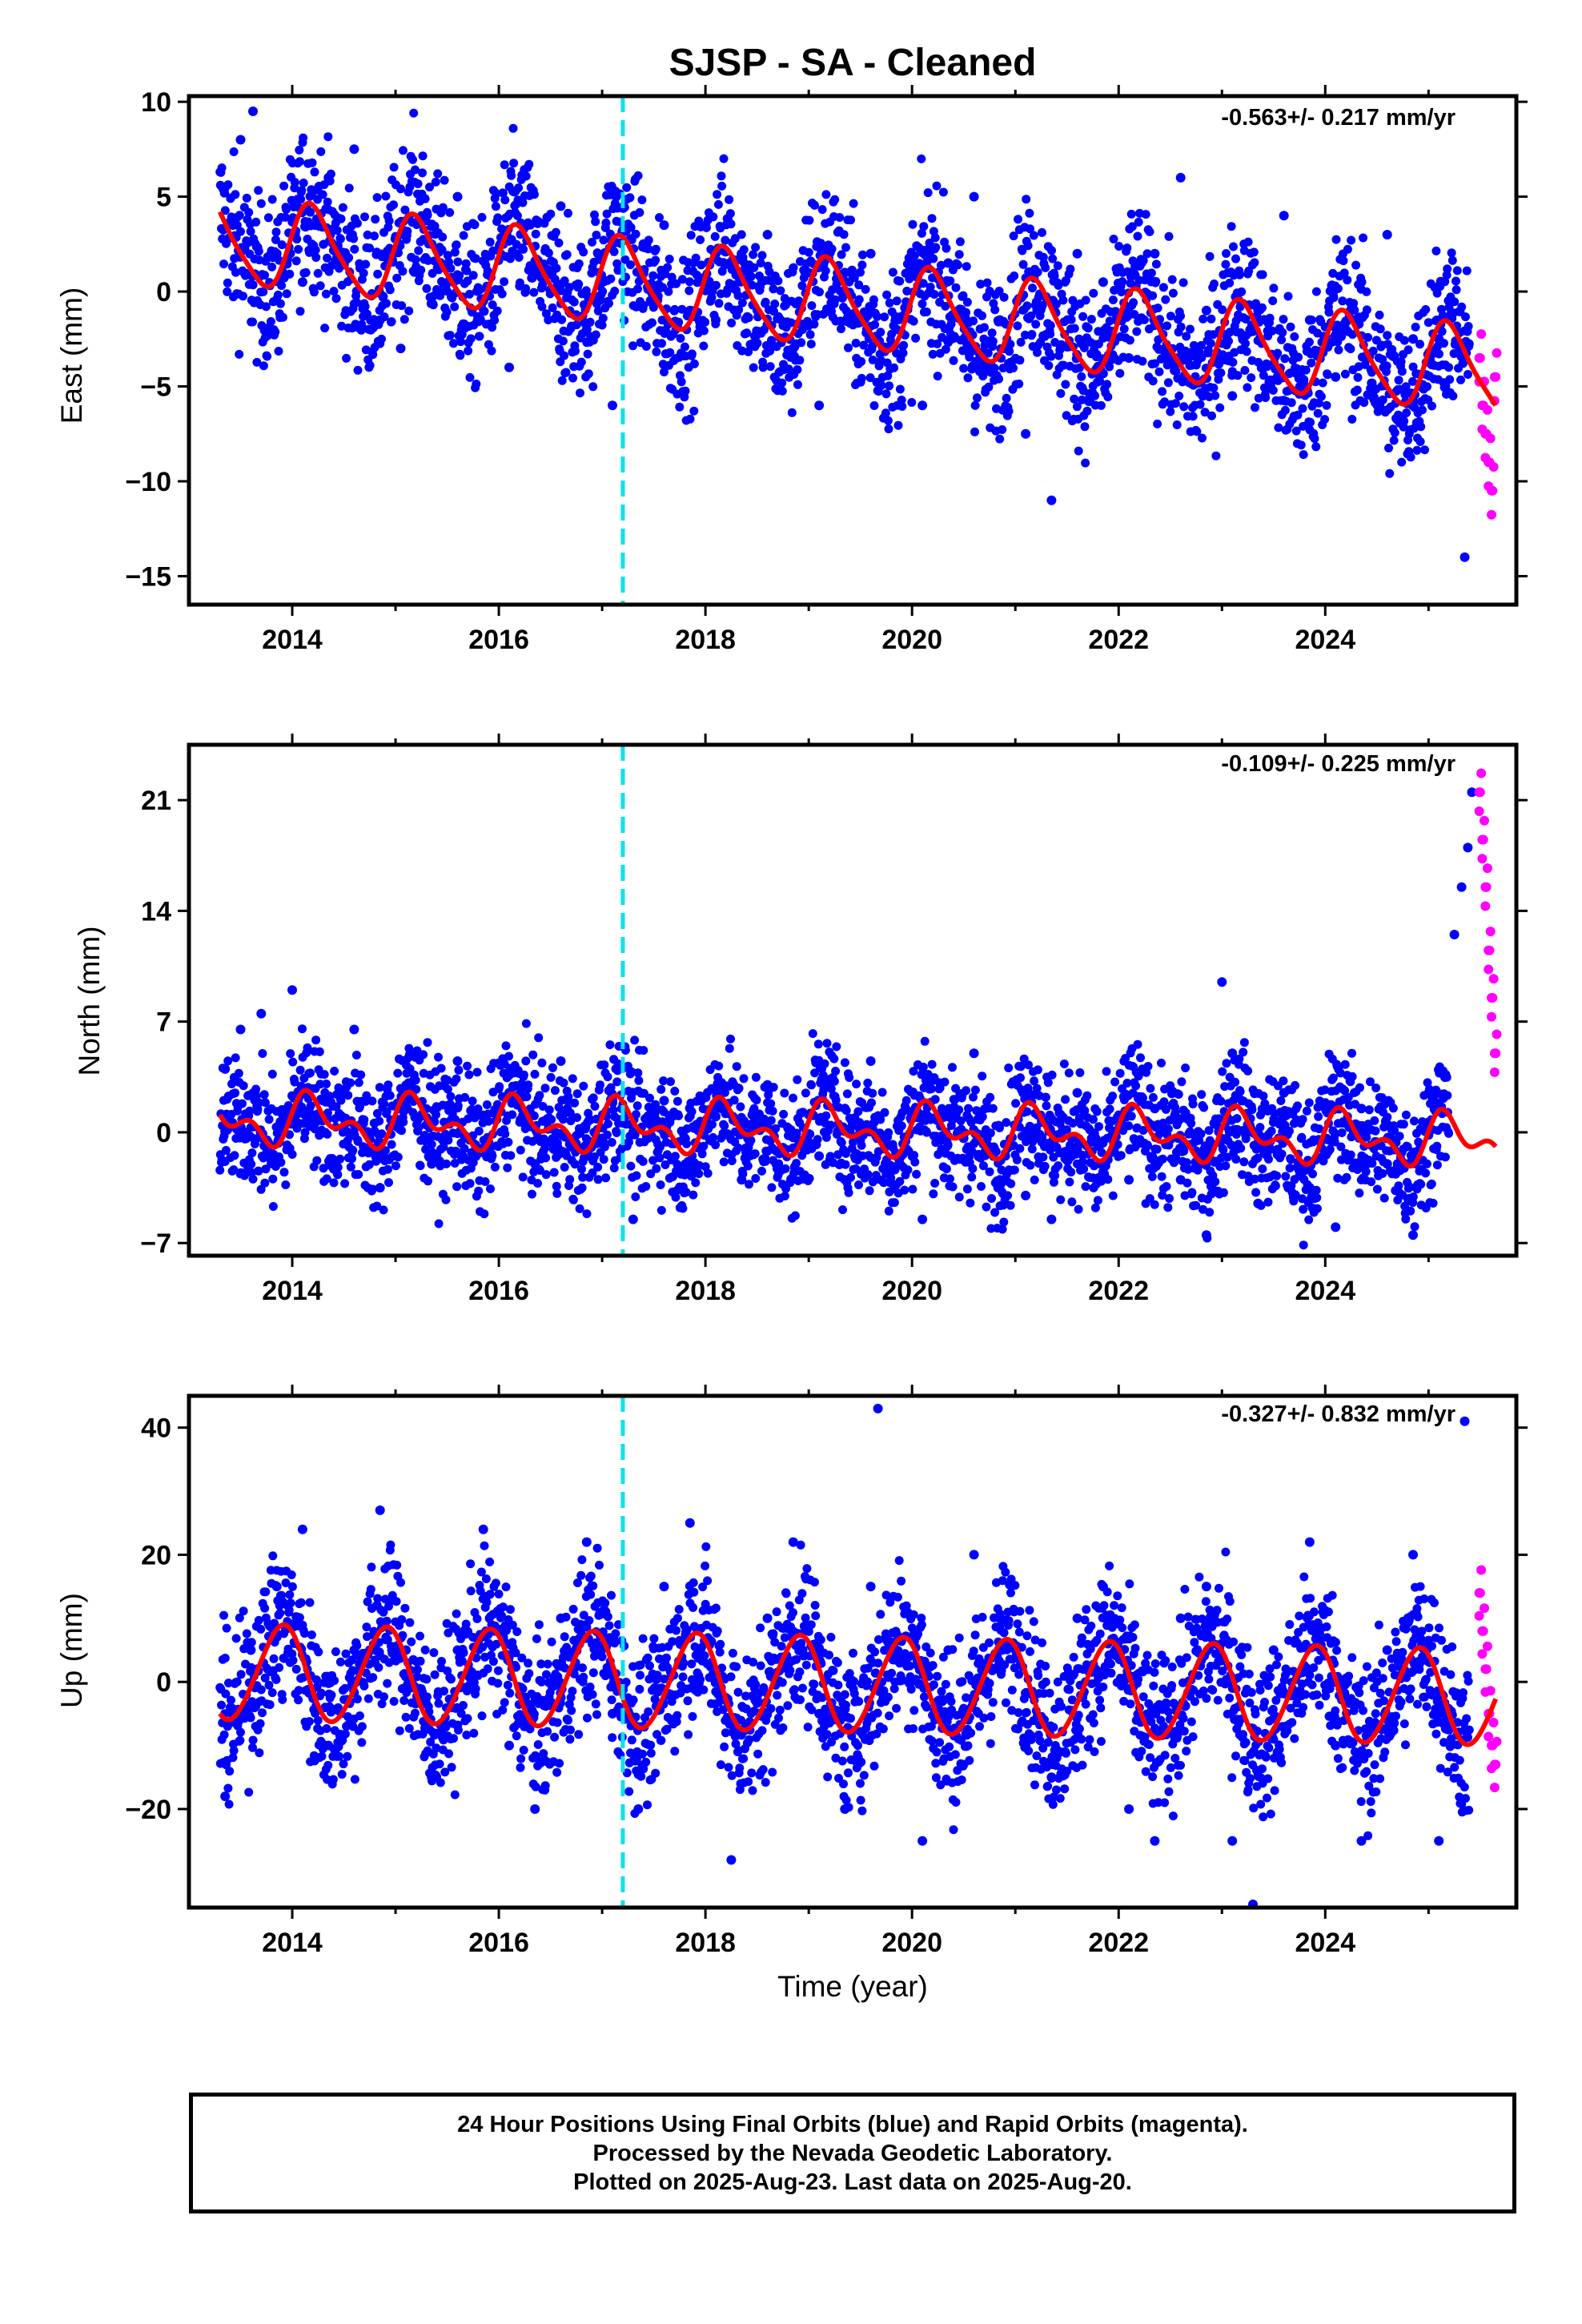 The width and height of the screenshot is (1582, 2324). I want to click on rapid-orbit-point, so click(1496, 377).